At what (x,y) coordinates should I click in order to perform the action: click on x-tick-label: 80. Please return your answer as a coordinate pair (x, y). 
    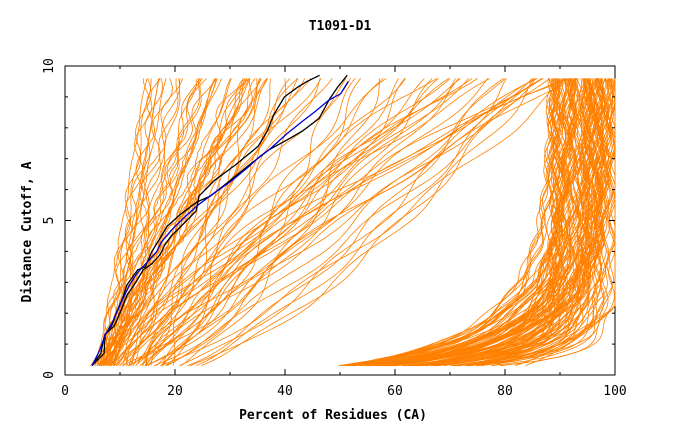
    Looking at the image, I should click on (505, 391).